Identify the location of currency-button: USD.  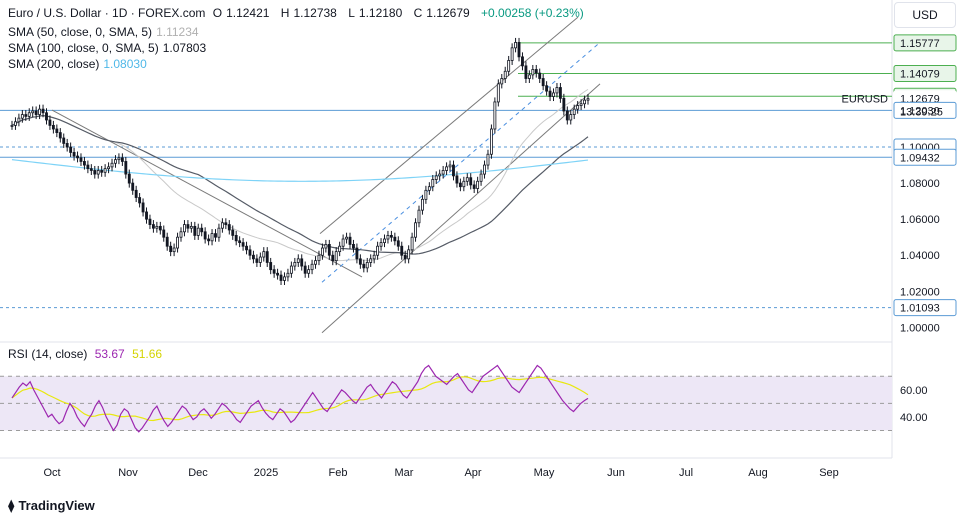
(925, 15).